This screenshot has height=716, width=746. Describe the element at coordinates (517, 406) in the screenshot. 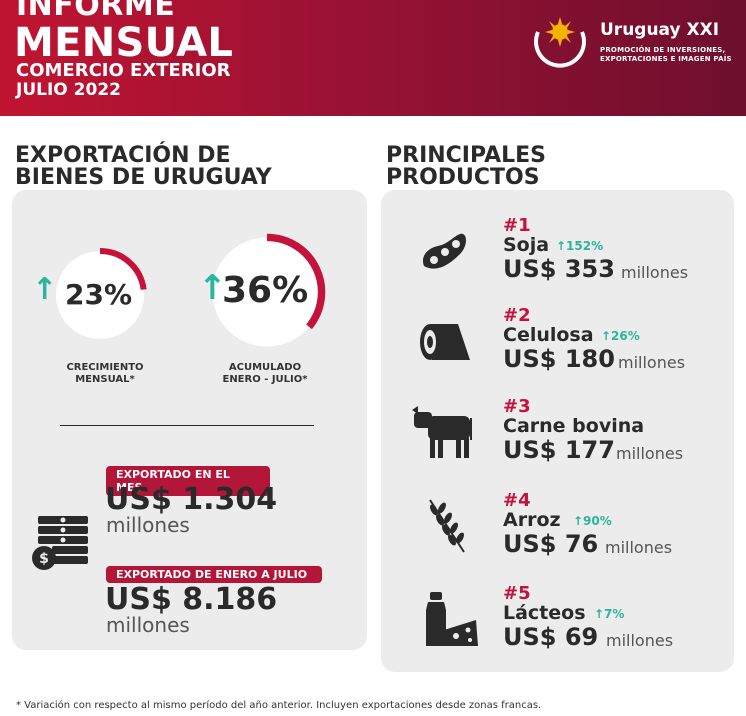

I see `product-3-rank: #3` at that location.